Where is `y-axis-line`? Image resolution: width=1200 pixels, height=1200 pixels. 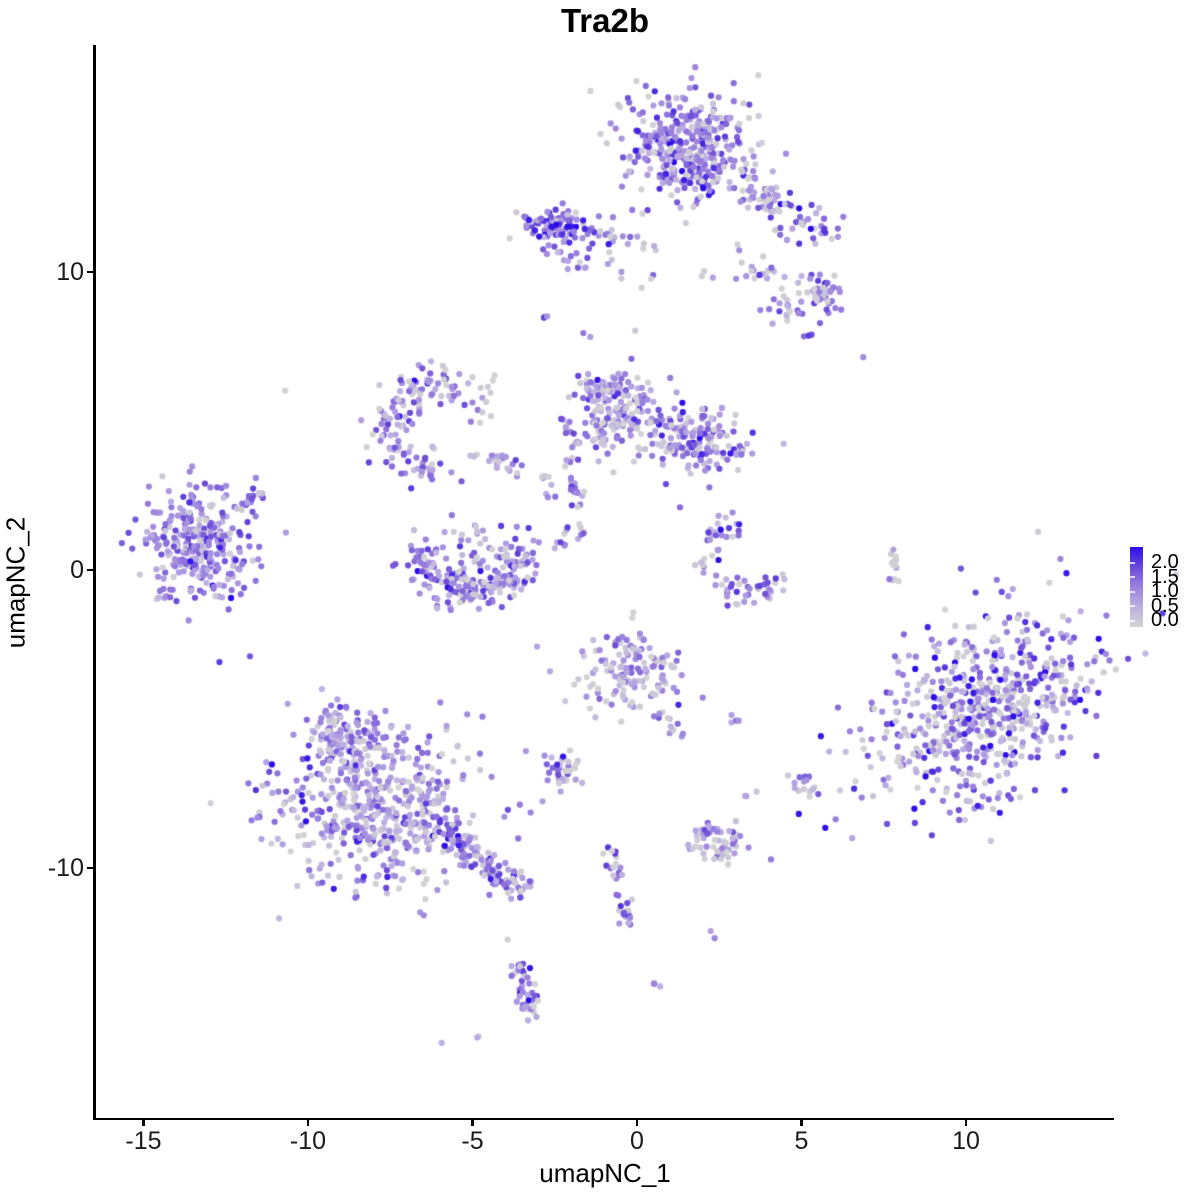
y-axis-line is located at coordinates (94, 582).